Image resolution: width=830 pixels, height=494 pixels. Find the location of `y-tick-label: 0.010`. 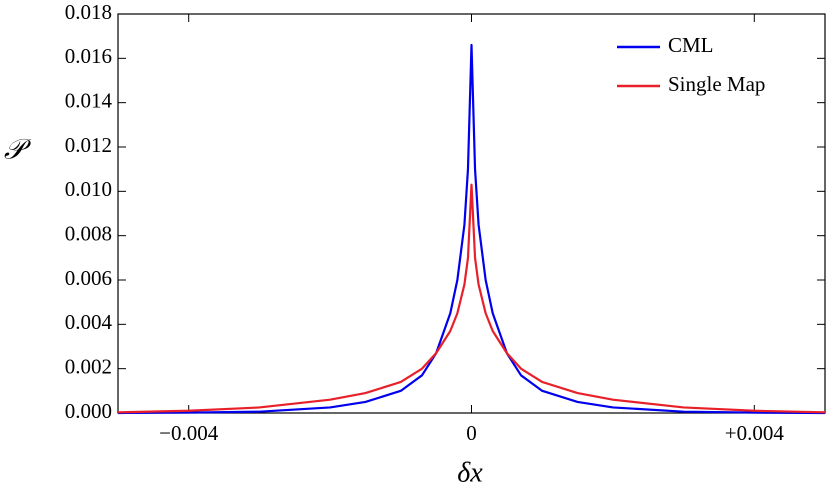

y-tick-label: 0.010 is located at coordinates (88, 189).